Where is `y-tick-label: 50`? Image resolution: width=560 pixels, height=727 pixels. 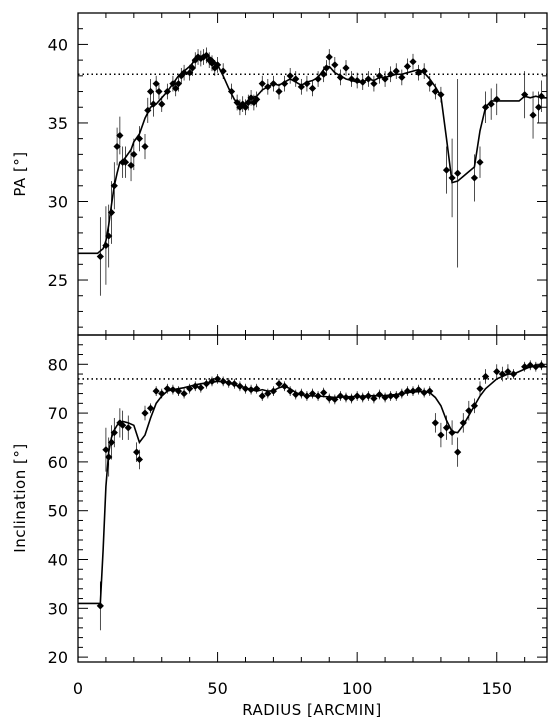
y-tick-label: 50 is located at coordinates (58, 511).